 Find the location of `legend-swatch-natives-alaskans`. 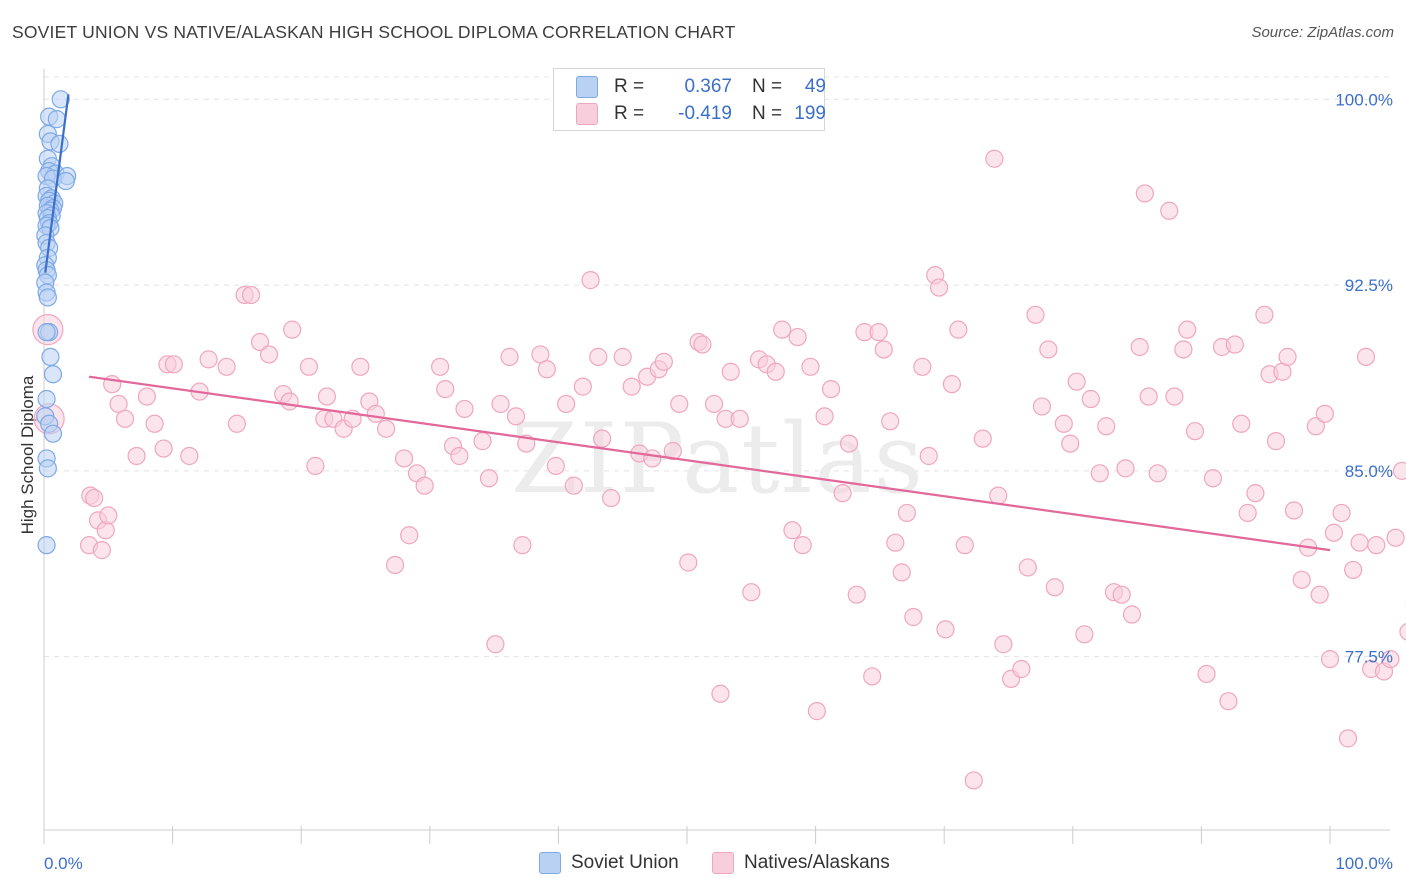

legend-swatch-natives-alaskans is located at coordinates (587, 114).